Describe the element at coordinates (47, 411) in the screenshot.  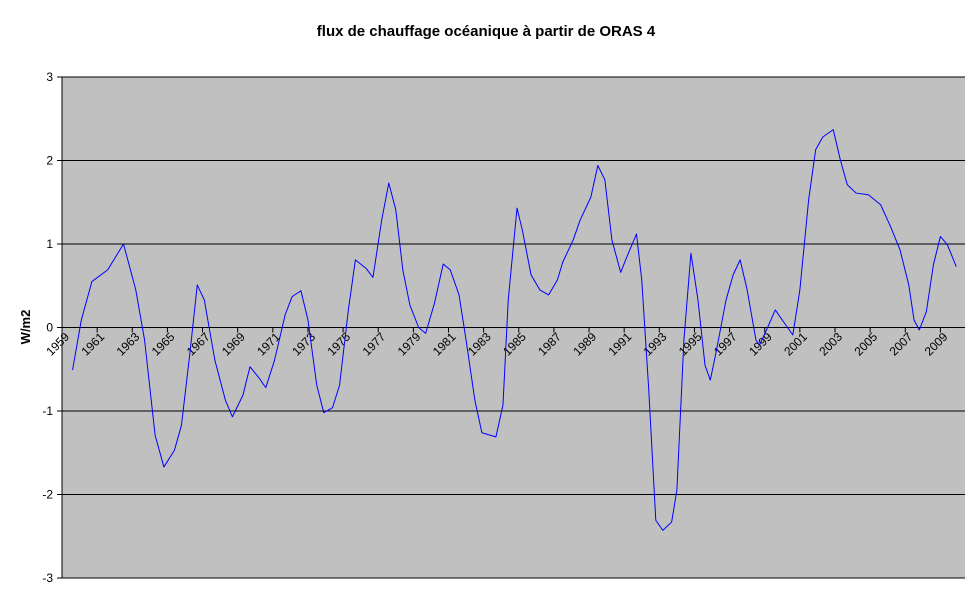
I see `y-tick-label: -1` at that location.